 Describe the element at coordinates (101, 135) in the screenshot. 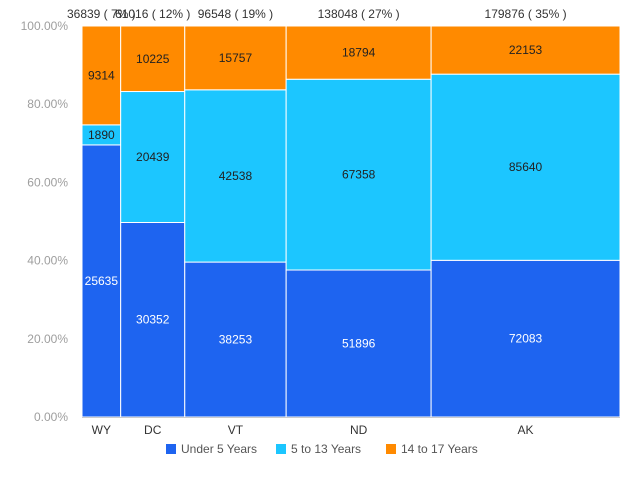

I see `data-label: 1890` at that location.